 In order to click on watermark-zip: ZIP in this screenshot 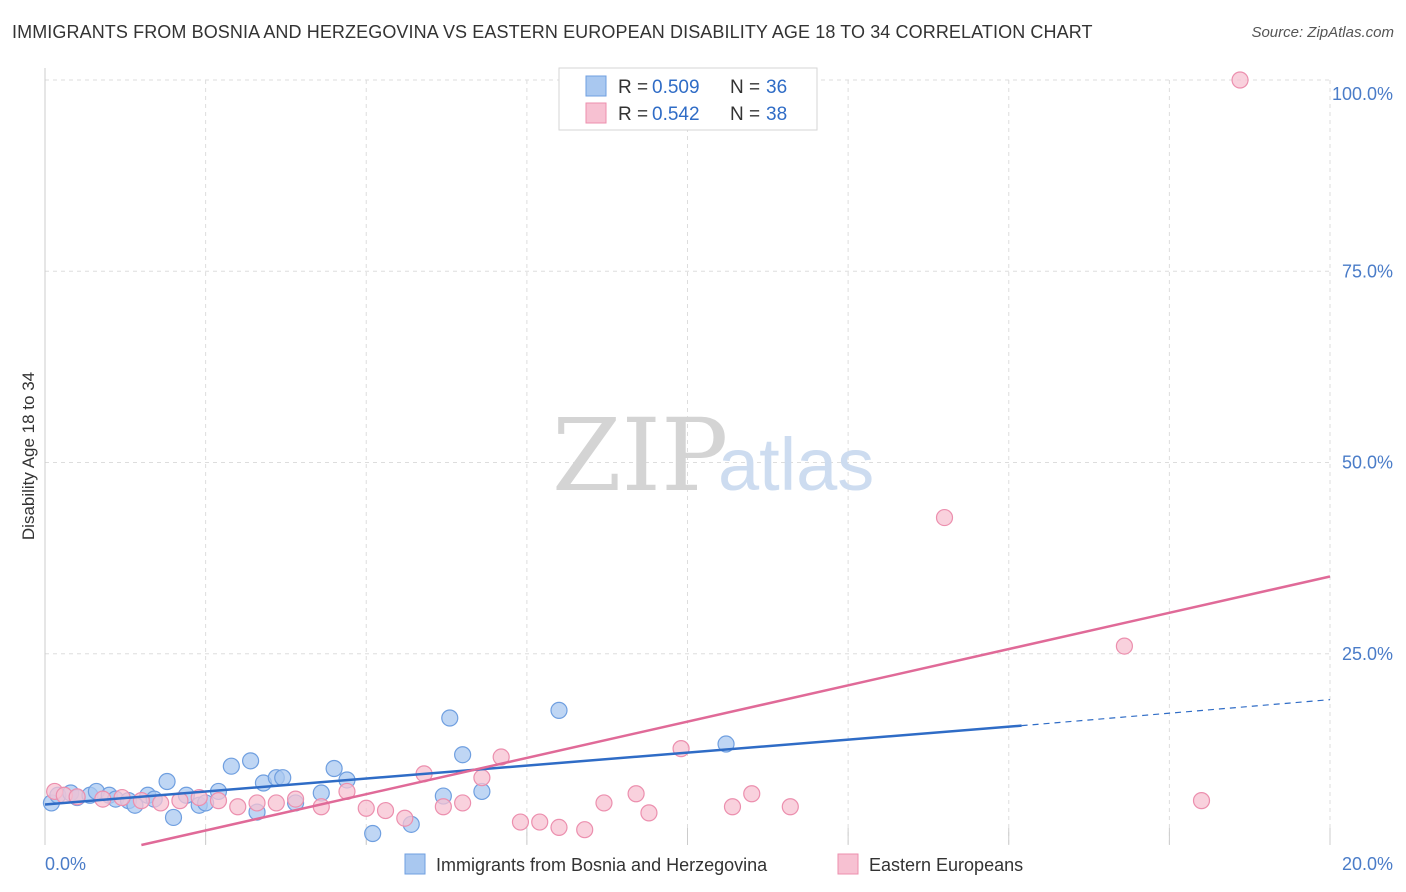, I will do `click(640, 455)`.